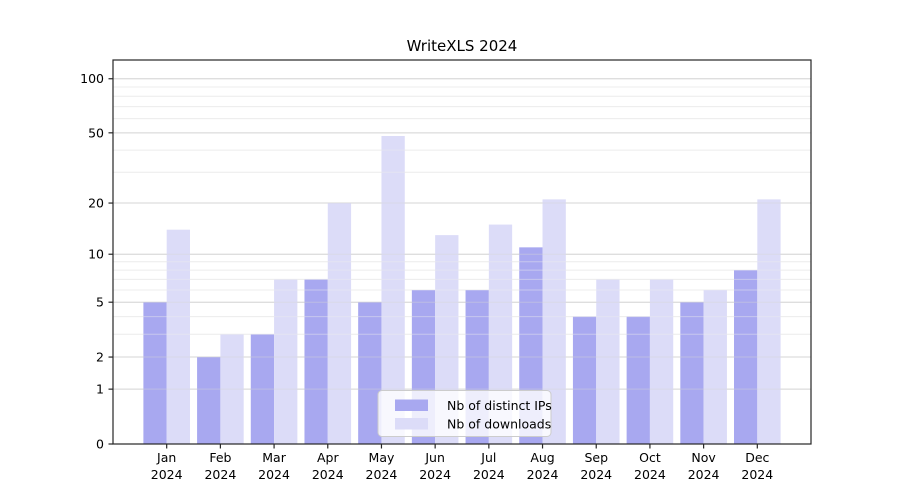 This screenshot has height=500, width=900. Describe the element at coordinates (638, 380) in the screenshot. I see `bar-ips-oct` at that location.